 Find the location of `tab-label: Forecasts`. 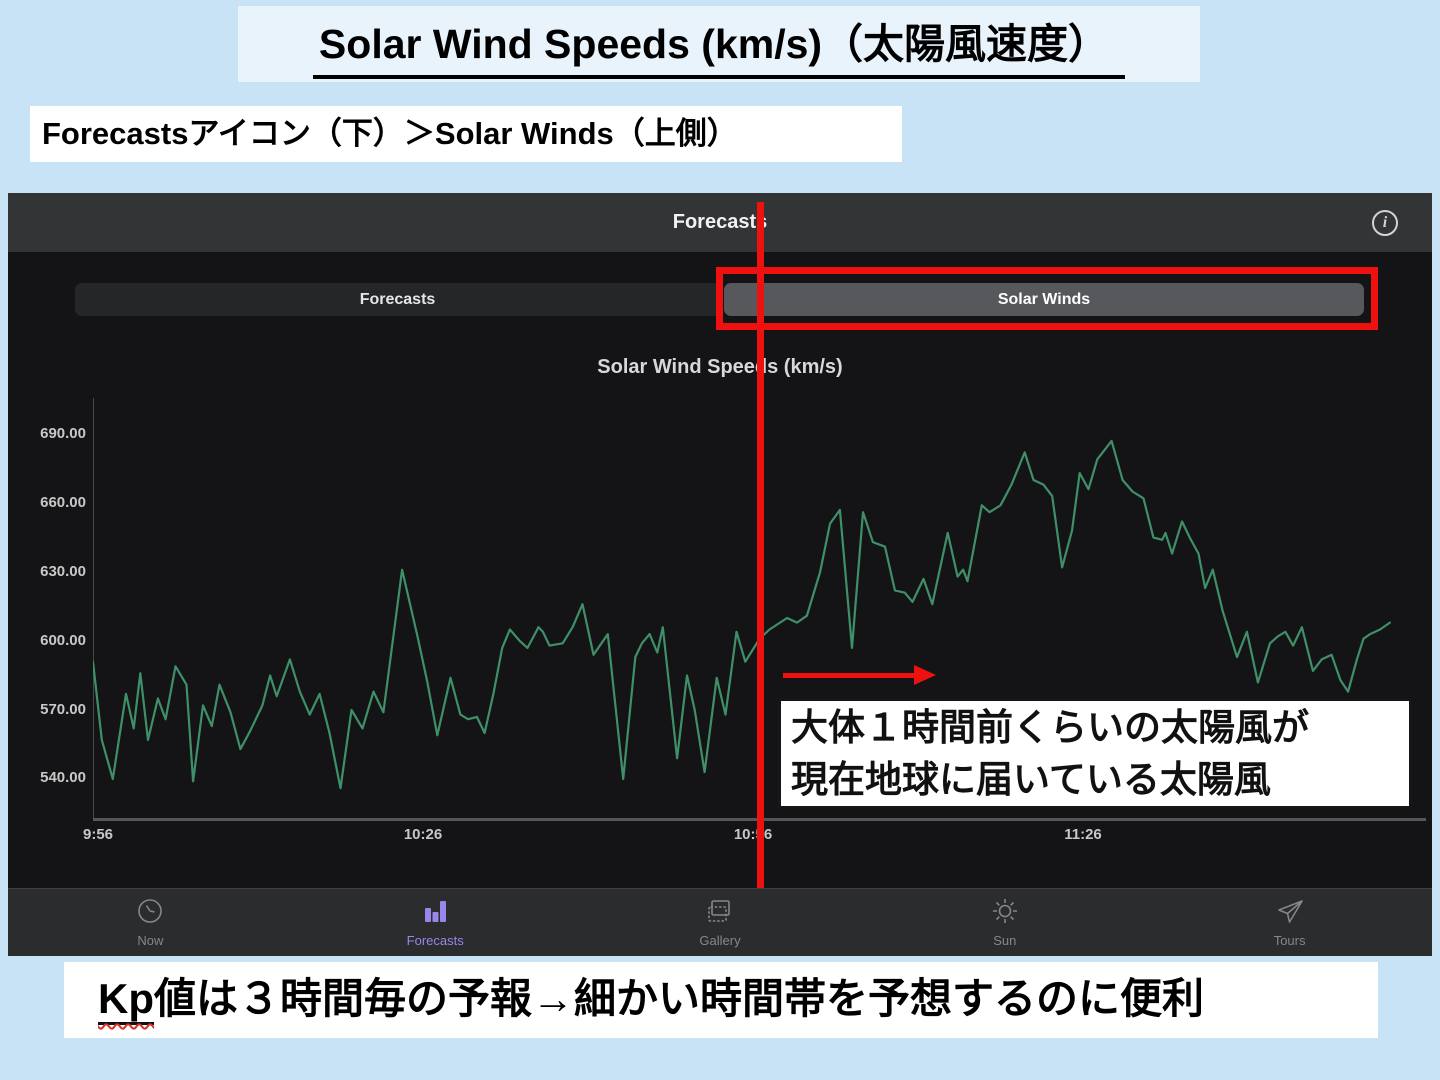

tab-label: Forecasts is located at coordinates (435, 940).